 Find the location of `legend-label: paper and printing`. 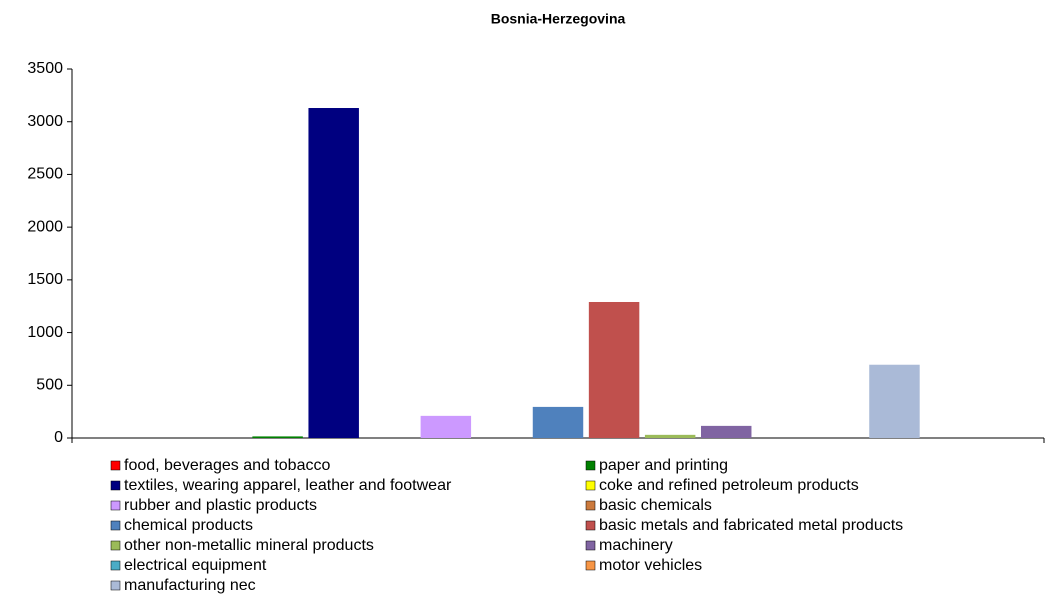

legend-label: paper and printing is located at coordinates (663, 465).